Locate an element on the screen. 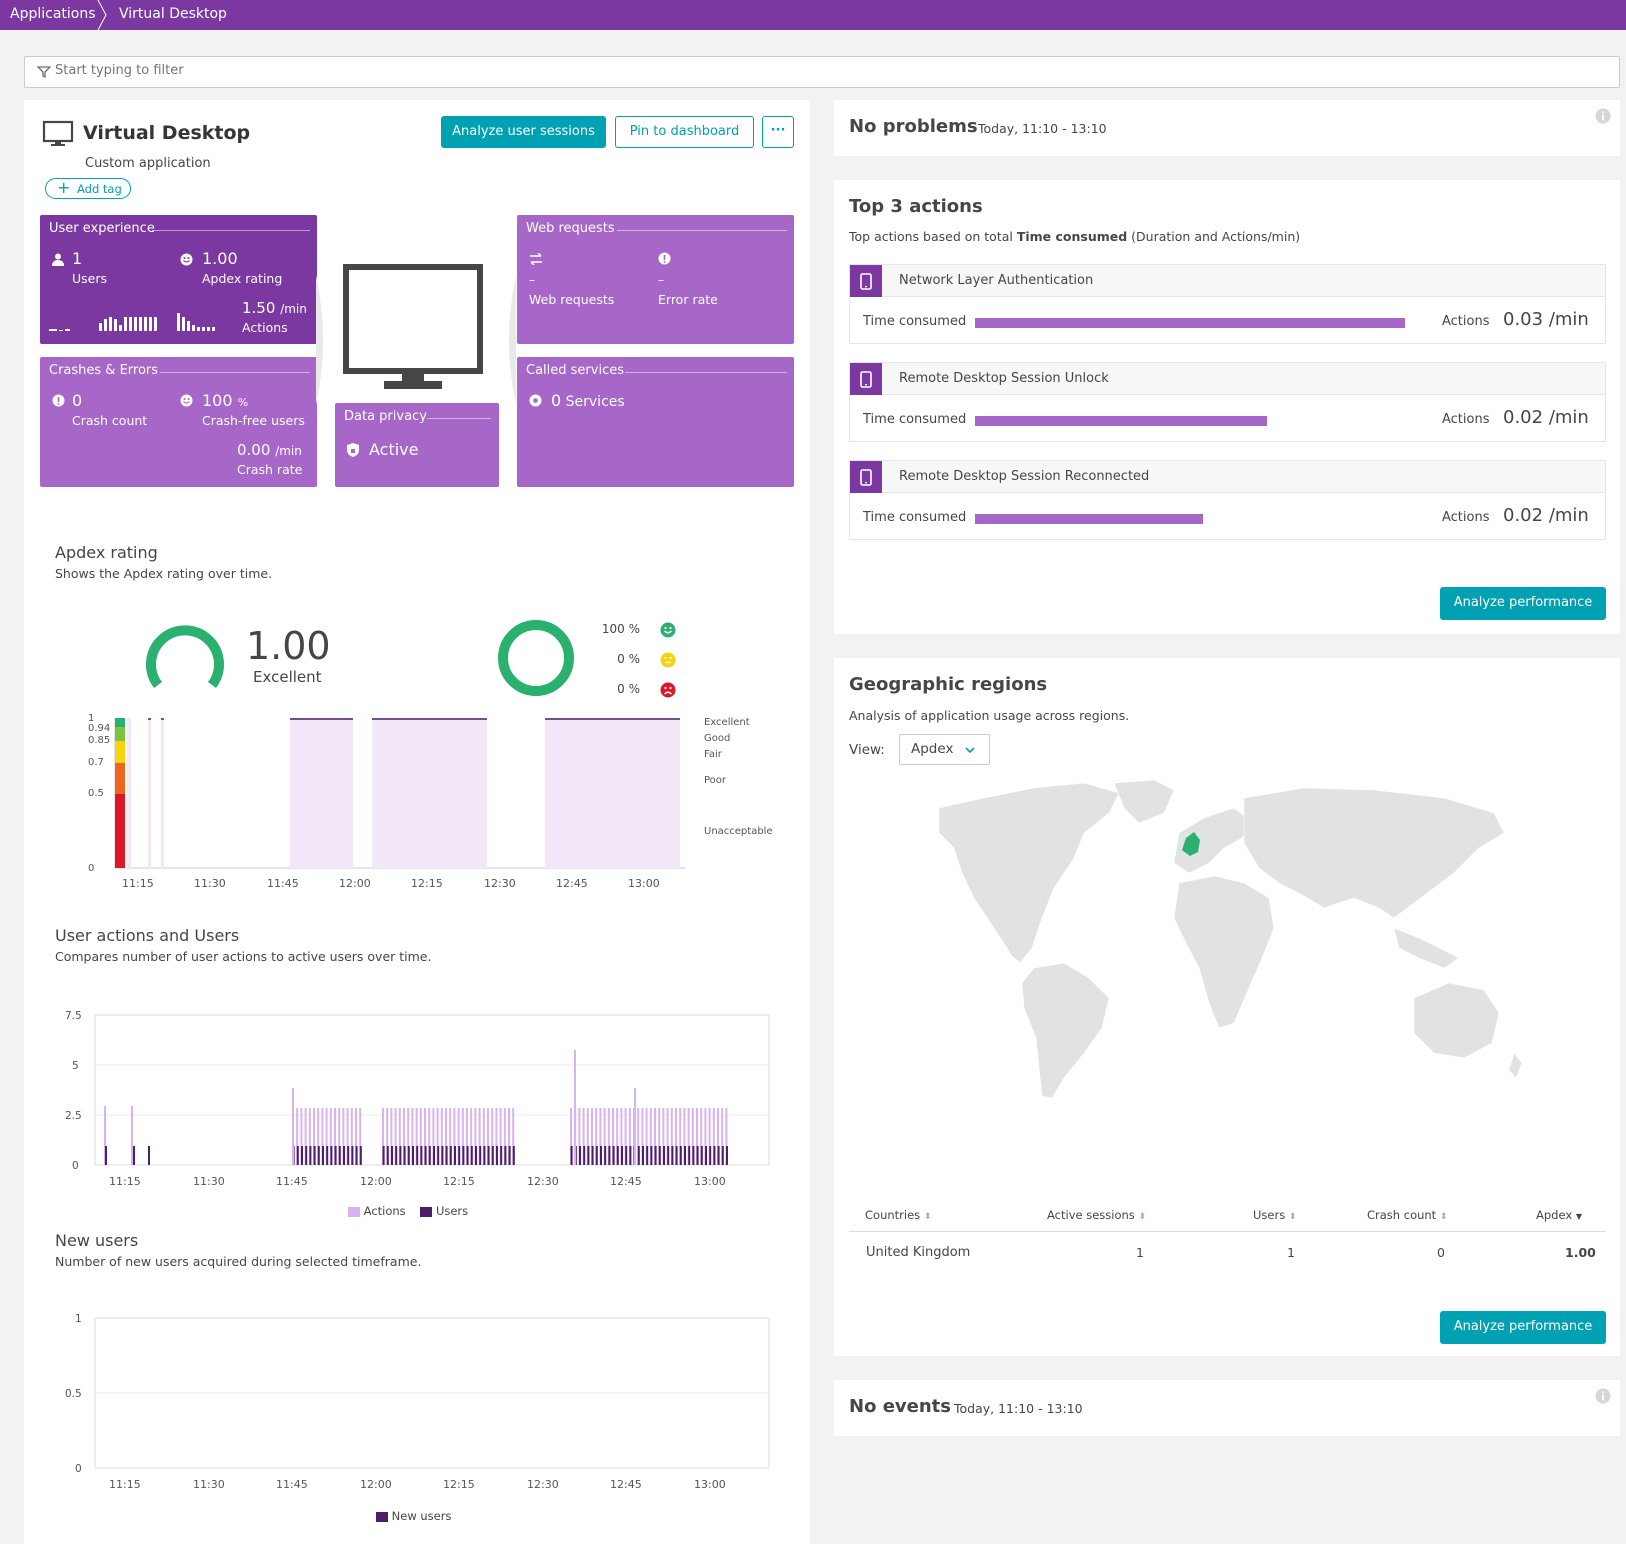 Image resolution: width=1626 pixels, height=1544 pixels. filter-bar is located at coordinates (822, 72).